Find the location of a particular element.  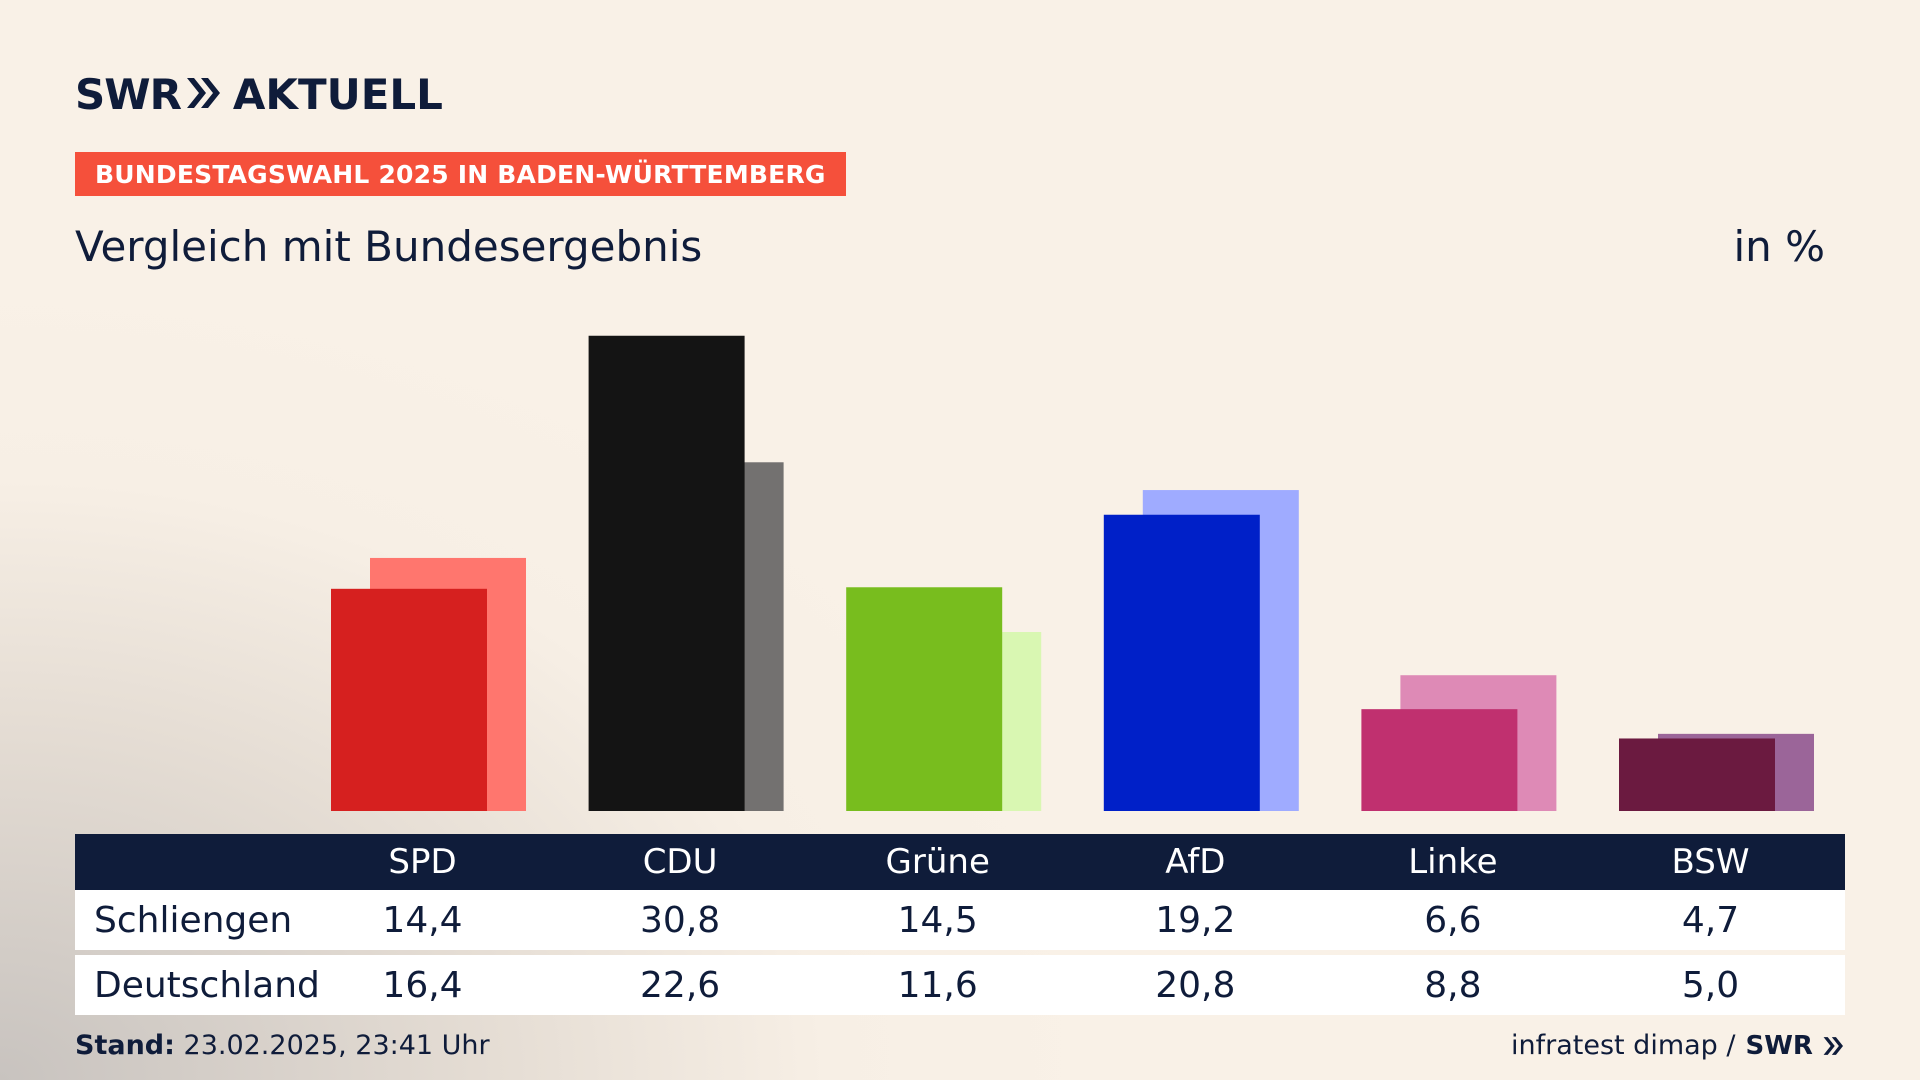

value-schliengen-afd: 19,2 is located at coordinates (1195, 920).